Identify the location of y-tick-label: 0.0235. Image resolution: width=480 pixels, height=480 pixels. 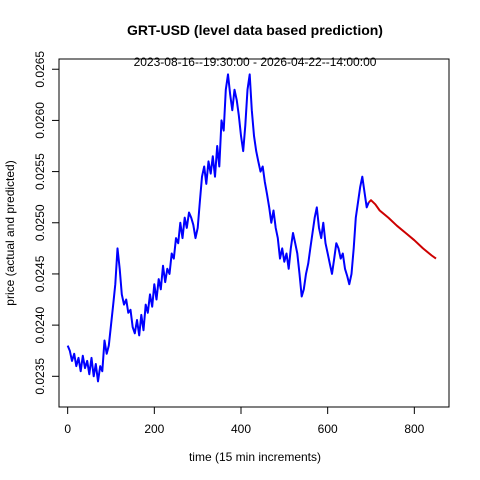
(40, 376).